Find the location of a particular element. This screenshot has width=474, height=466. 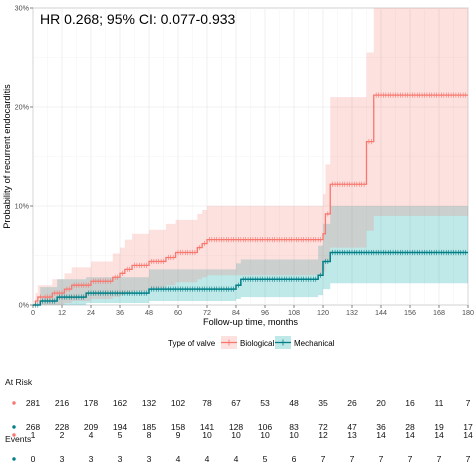

table-cell: 19 is located at coordinates (439, 427).